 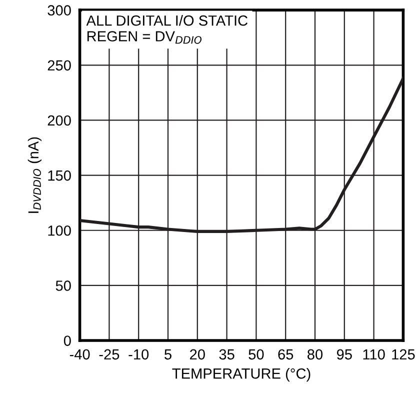 What do you see at coordinates (80, 354) in the screenshot?
I see `x-tick-label: -40` at bounding box center [80, 354].